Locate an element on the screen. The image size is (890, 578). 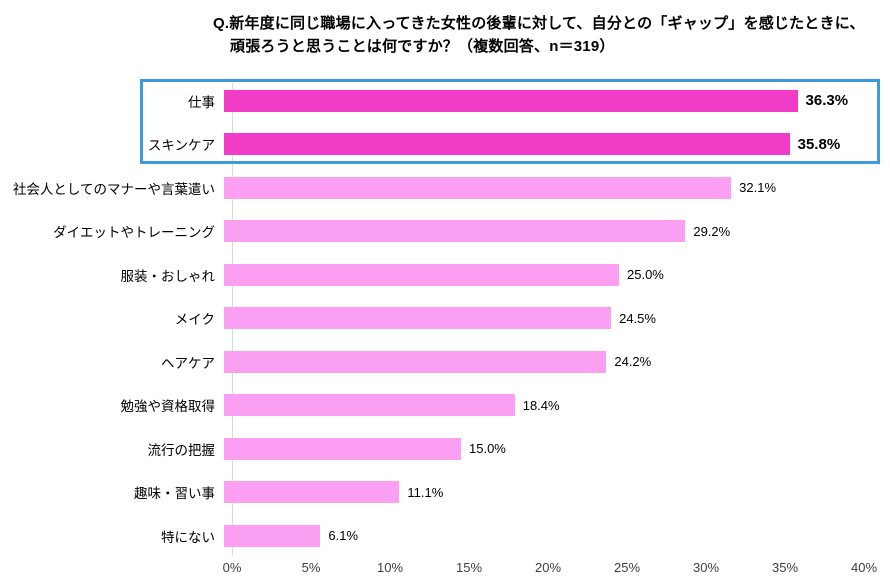
chart-row: 特にない 6.1% is located at coordinates (445, 536).